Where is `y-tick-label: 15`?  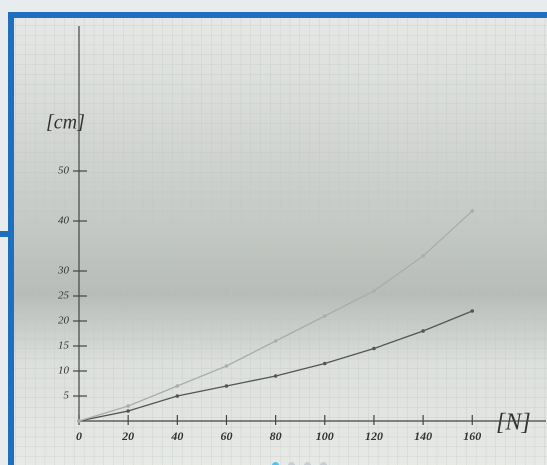 y-tick-label: 15 is located at coordinates (64, 346).